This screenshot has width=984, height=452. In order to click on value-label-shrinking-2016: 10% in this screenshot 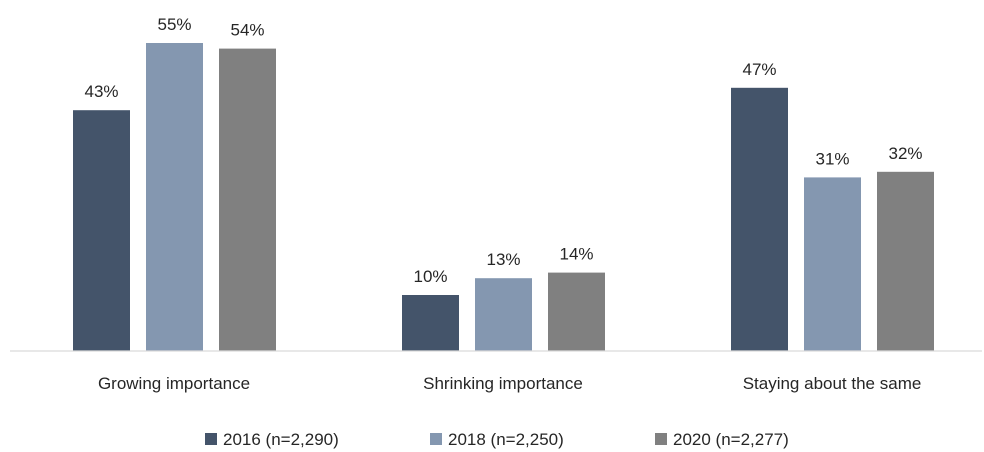, I will do `click(430, 276)`.